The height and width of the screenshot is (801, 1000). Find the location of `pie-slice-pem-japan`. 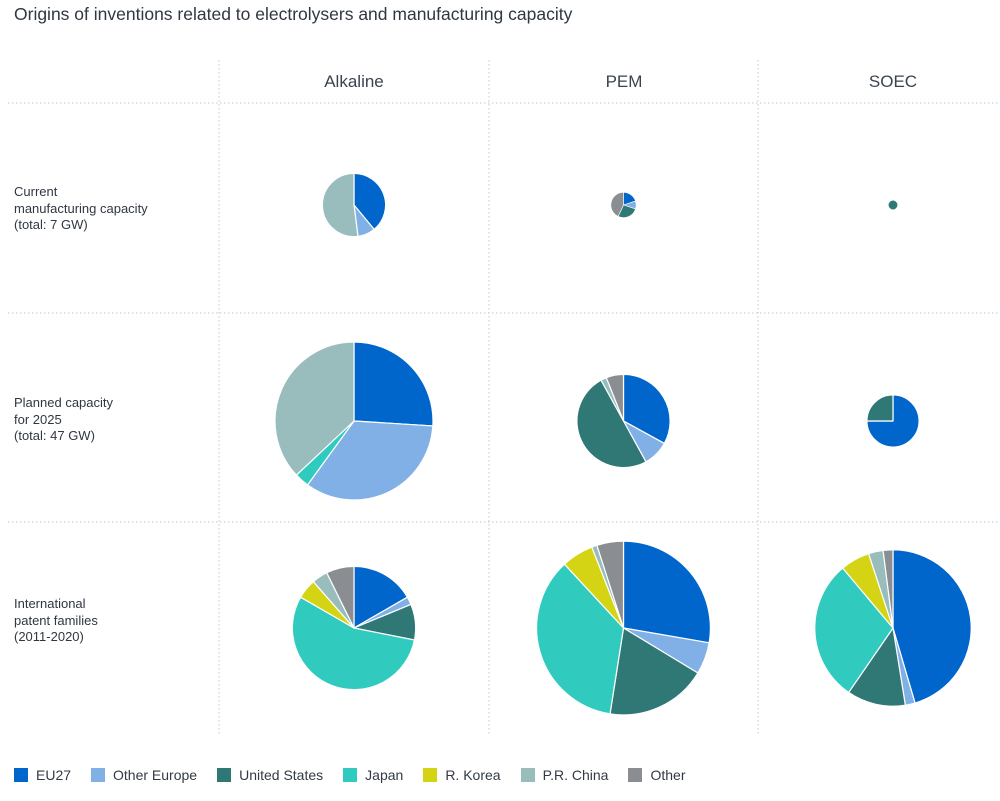

pie-slice-pem-japan is located at coordinates (580, 639).